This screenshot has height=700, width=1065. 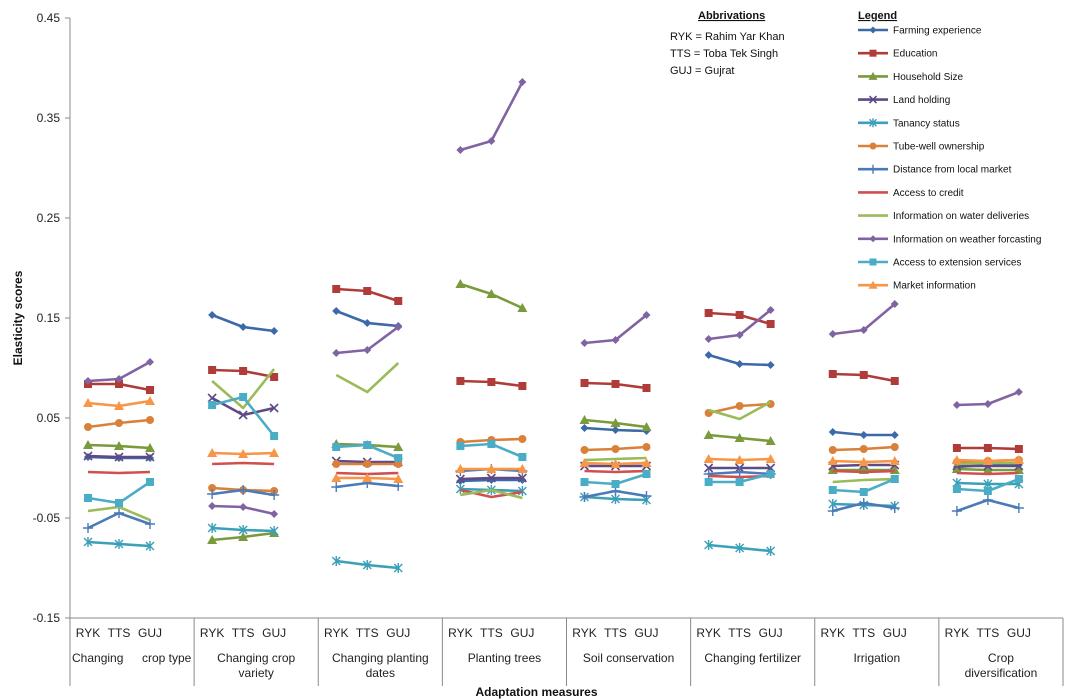 I want to click on legend-item: Household Size, so click(x=910, y=77).